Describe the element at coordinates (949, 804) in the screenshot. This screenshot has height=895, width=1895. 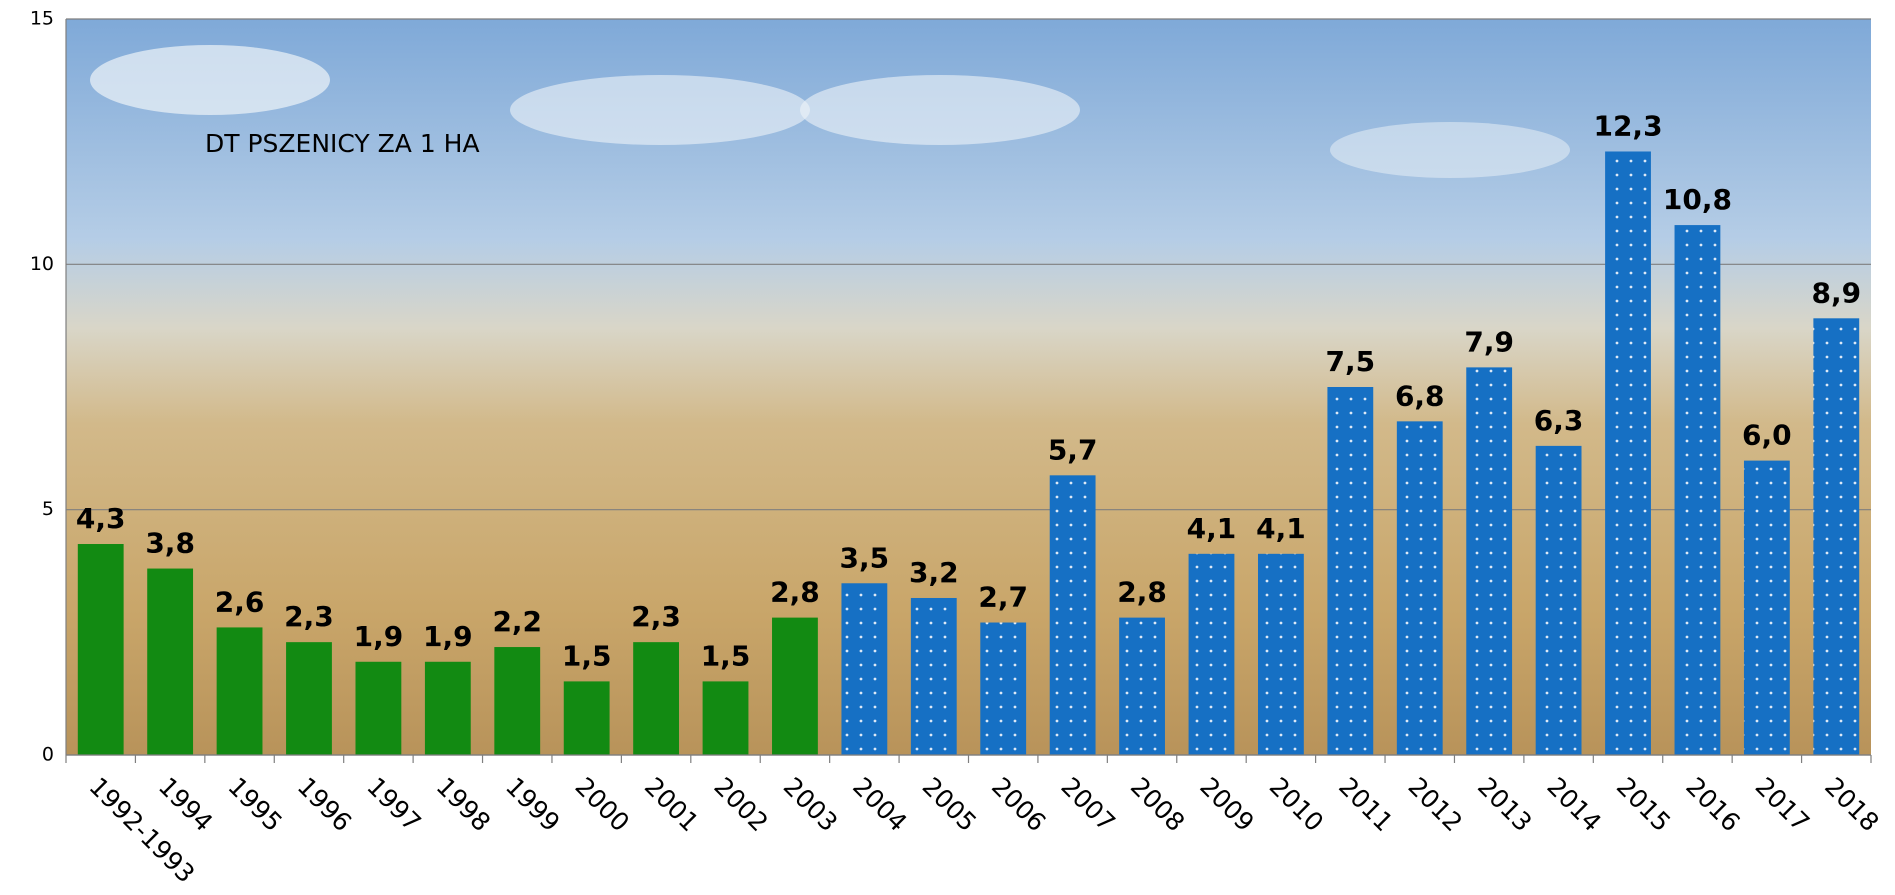
I see `x-tick-label: 2005` at that location.